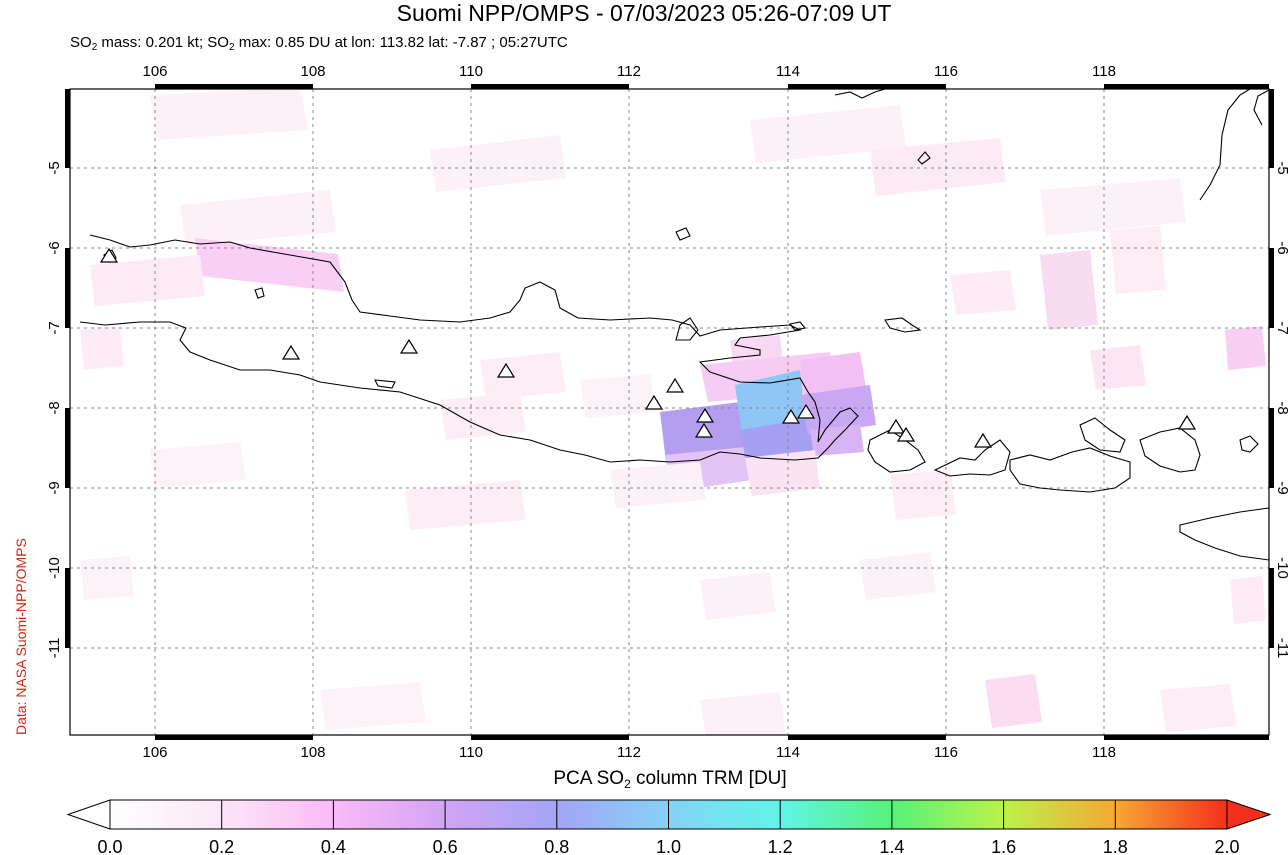  Describe the element at coordinates (780, 846) in the screenshot. I see `svg-text: 1.2` at that location.